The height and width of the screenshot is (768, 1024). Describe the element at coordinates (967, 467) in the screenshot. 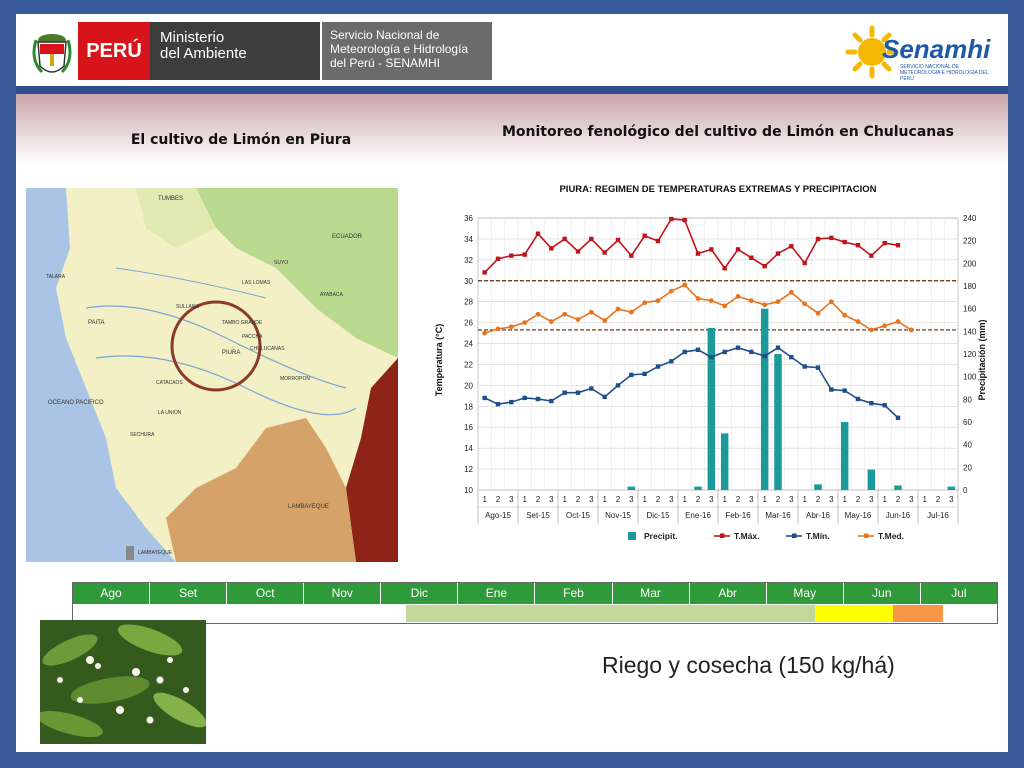

I see `y2-tick-label: 20` at that location.